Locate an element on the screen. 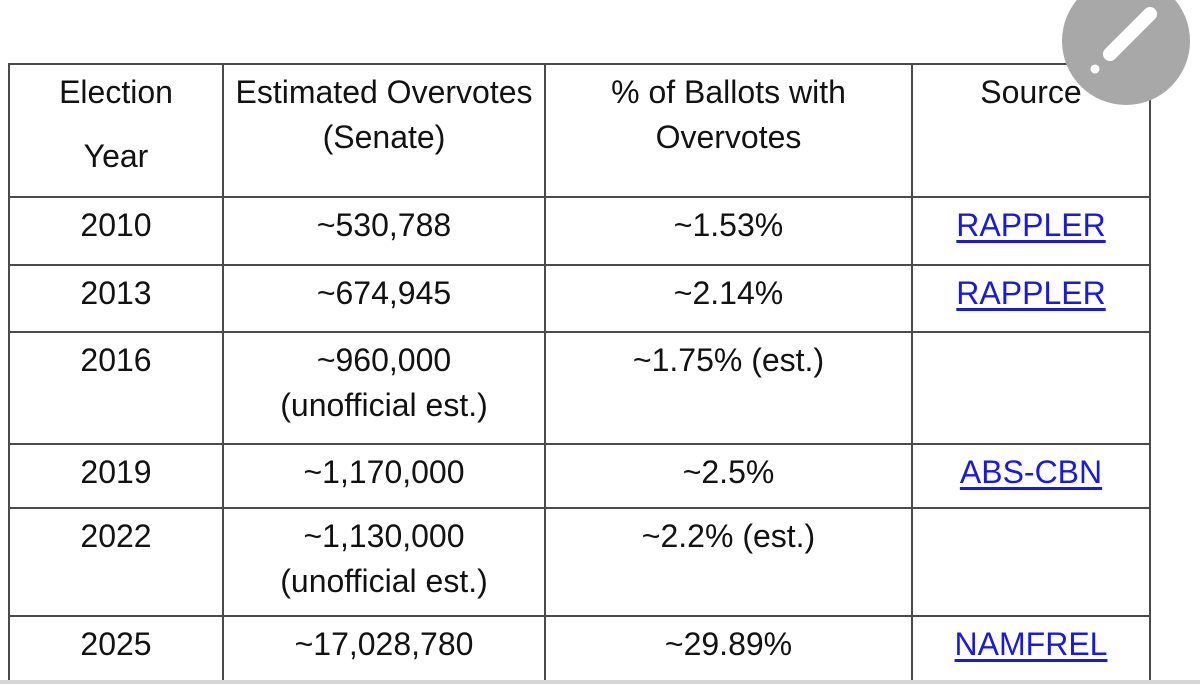 The width and height of the screenshot is (1200, 684). source-cell: ABS-CBN is located at coordinates (1031, 476).